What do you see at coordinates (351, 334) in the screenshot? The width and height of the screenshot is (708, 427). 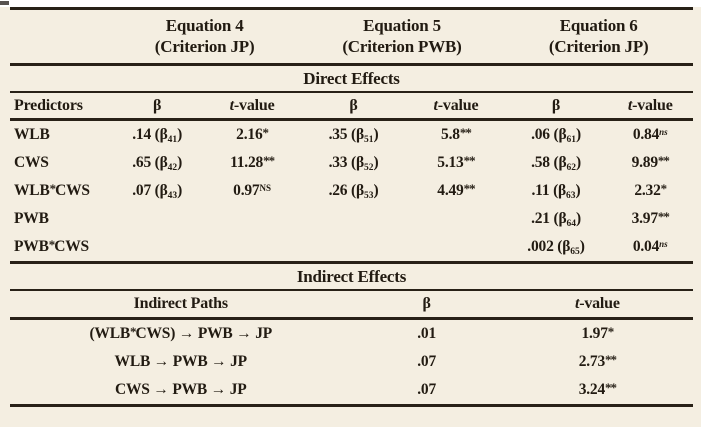 I see `indirect-row-wlbcws-pwb-jp: (WLB*CWS) → PWB → JP .01 1.97*` at bounding box center [351, 334].